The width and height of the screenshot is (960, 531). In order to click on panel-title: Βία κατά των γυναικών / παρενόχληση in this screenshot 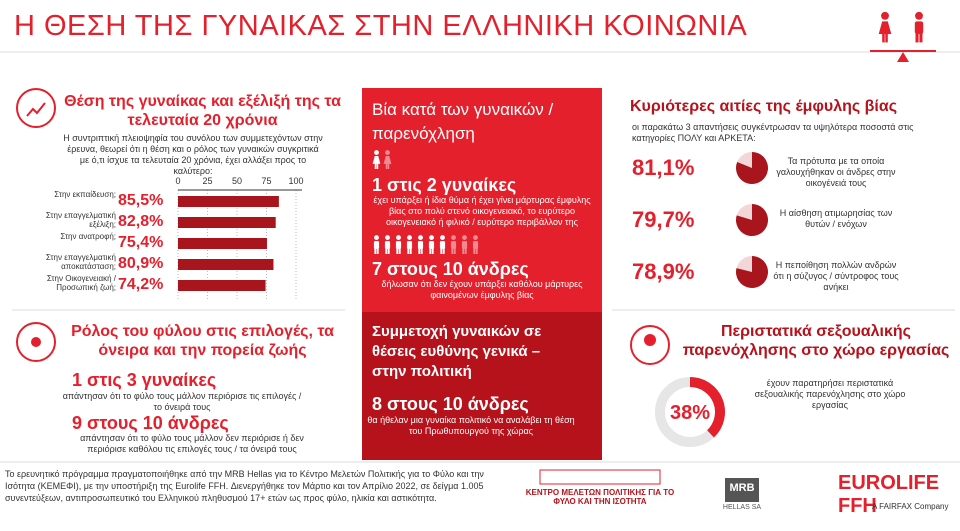, I will do `click(463, 121)`.